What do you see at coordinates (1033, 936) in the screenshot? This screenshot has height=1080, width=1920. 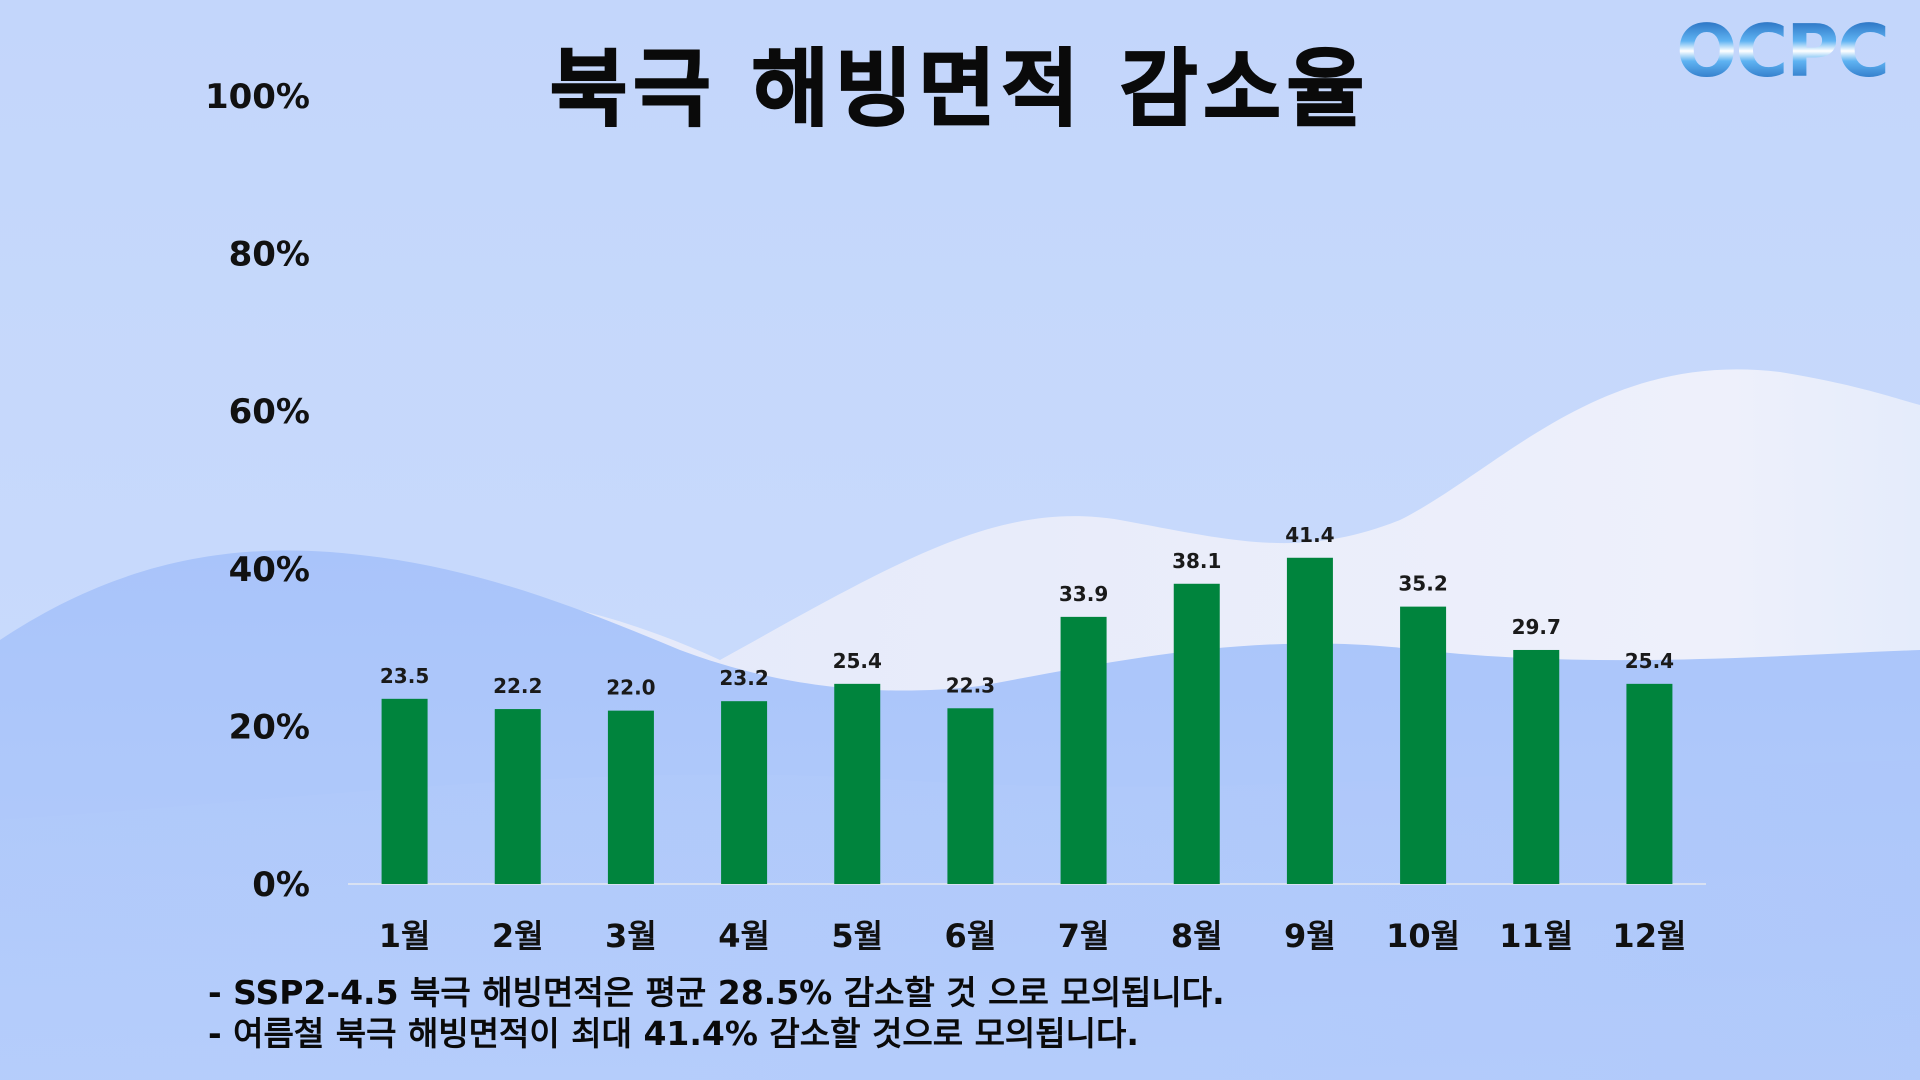 I see `x-axis: 1월 2월 3월 4월 5월 6월 7월 8월 9월 10월 11월 12월` at bounding box center [1033, 936].